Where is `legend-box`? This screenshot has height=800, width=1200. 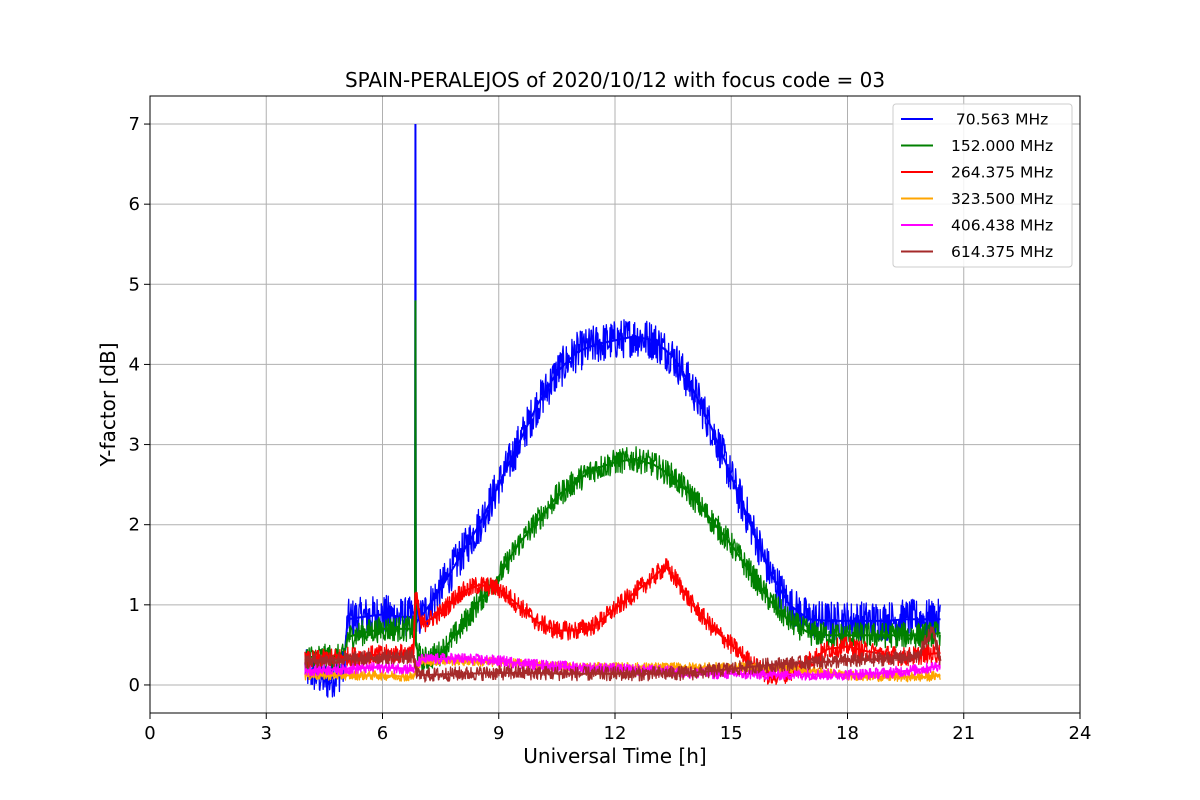
legend-box is located at coordinates (982, 185).